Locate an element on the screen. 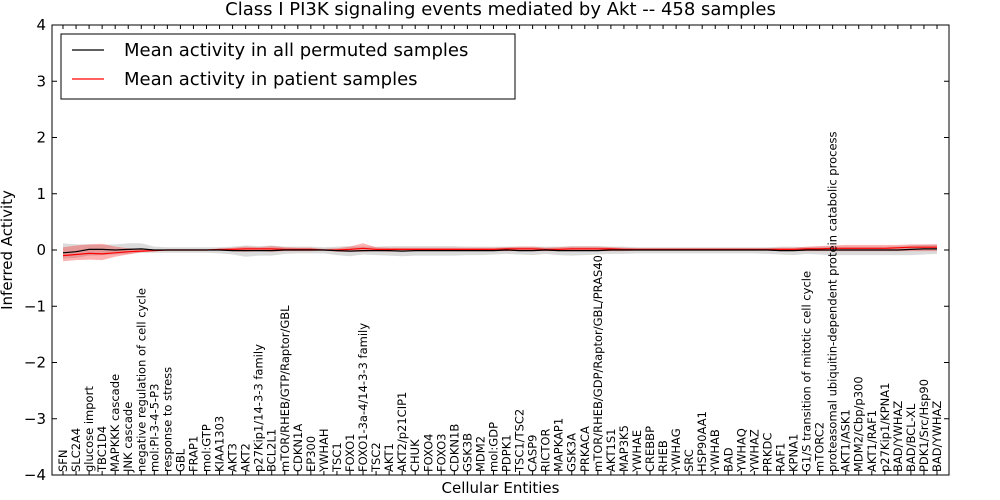 The width and height of the screenshot is (1000, 500). x-tick-label: MDM2 is located at coordinates (480, 454).